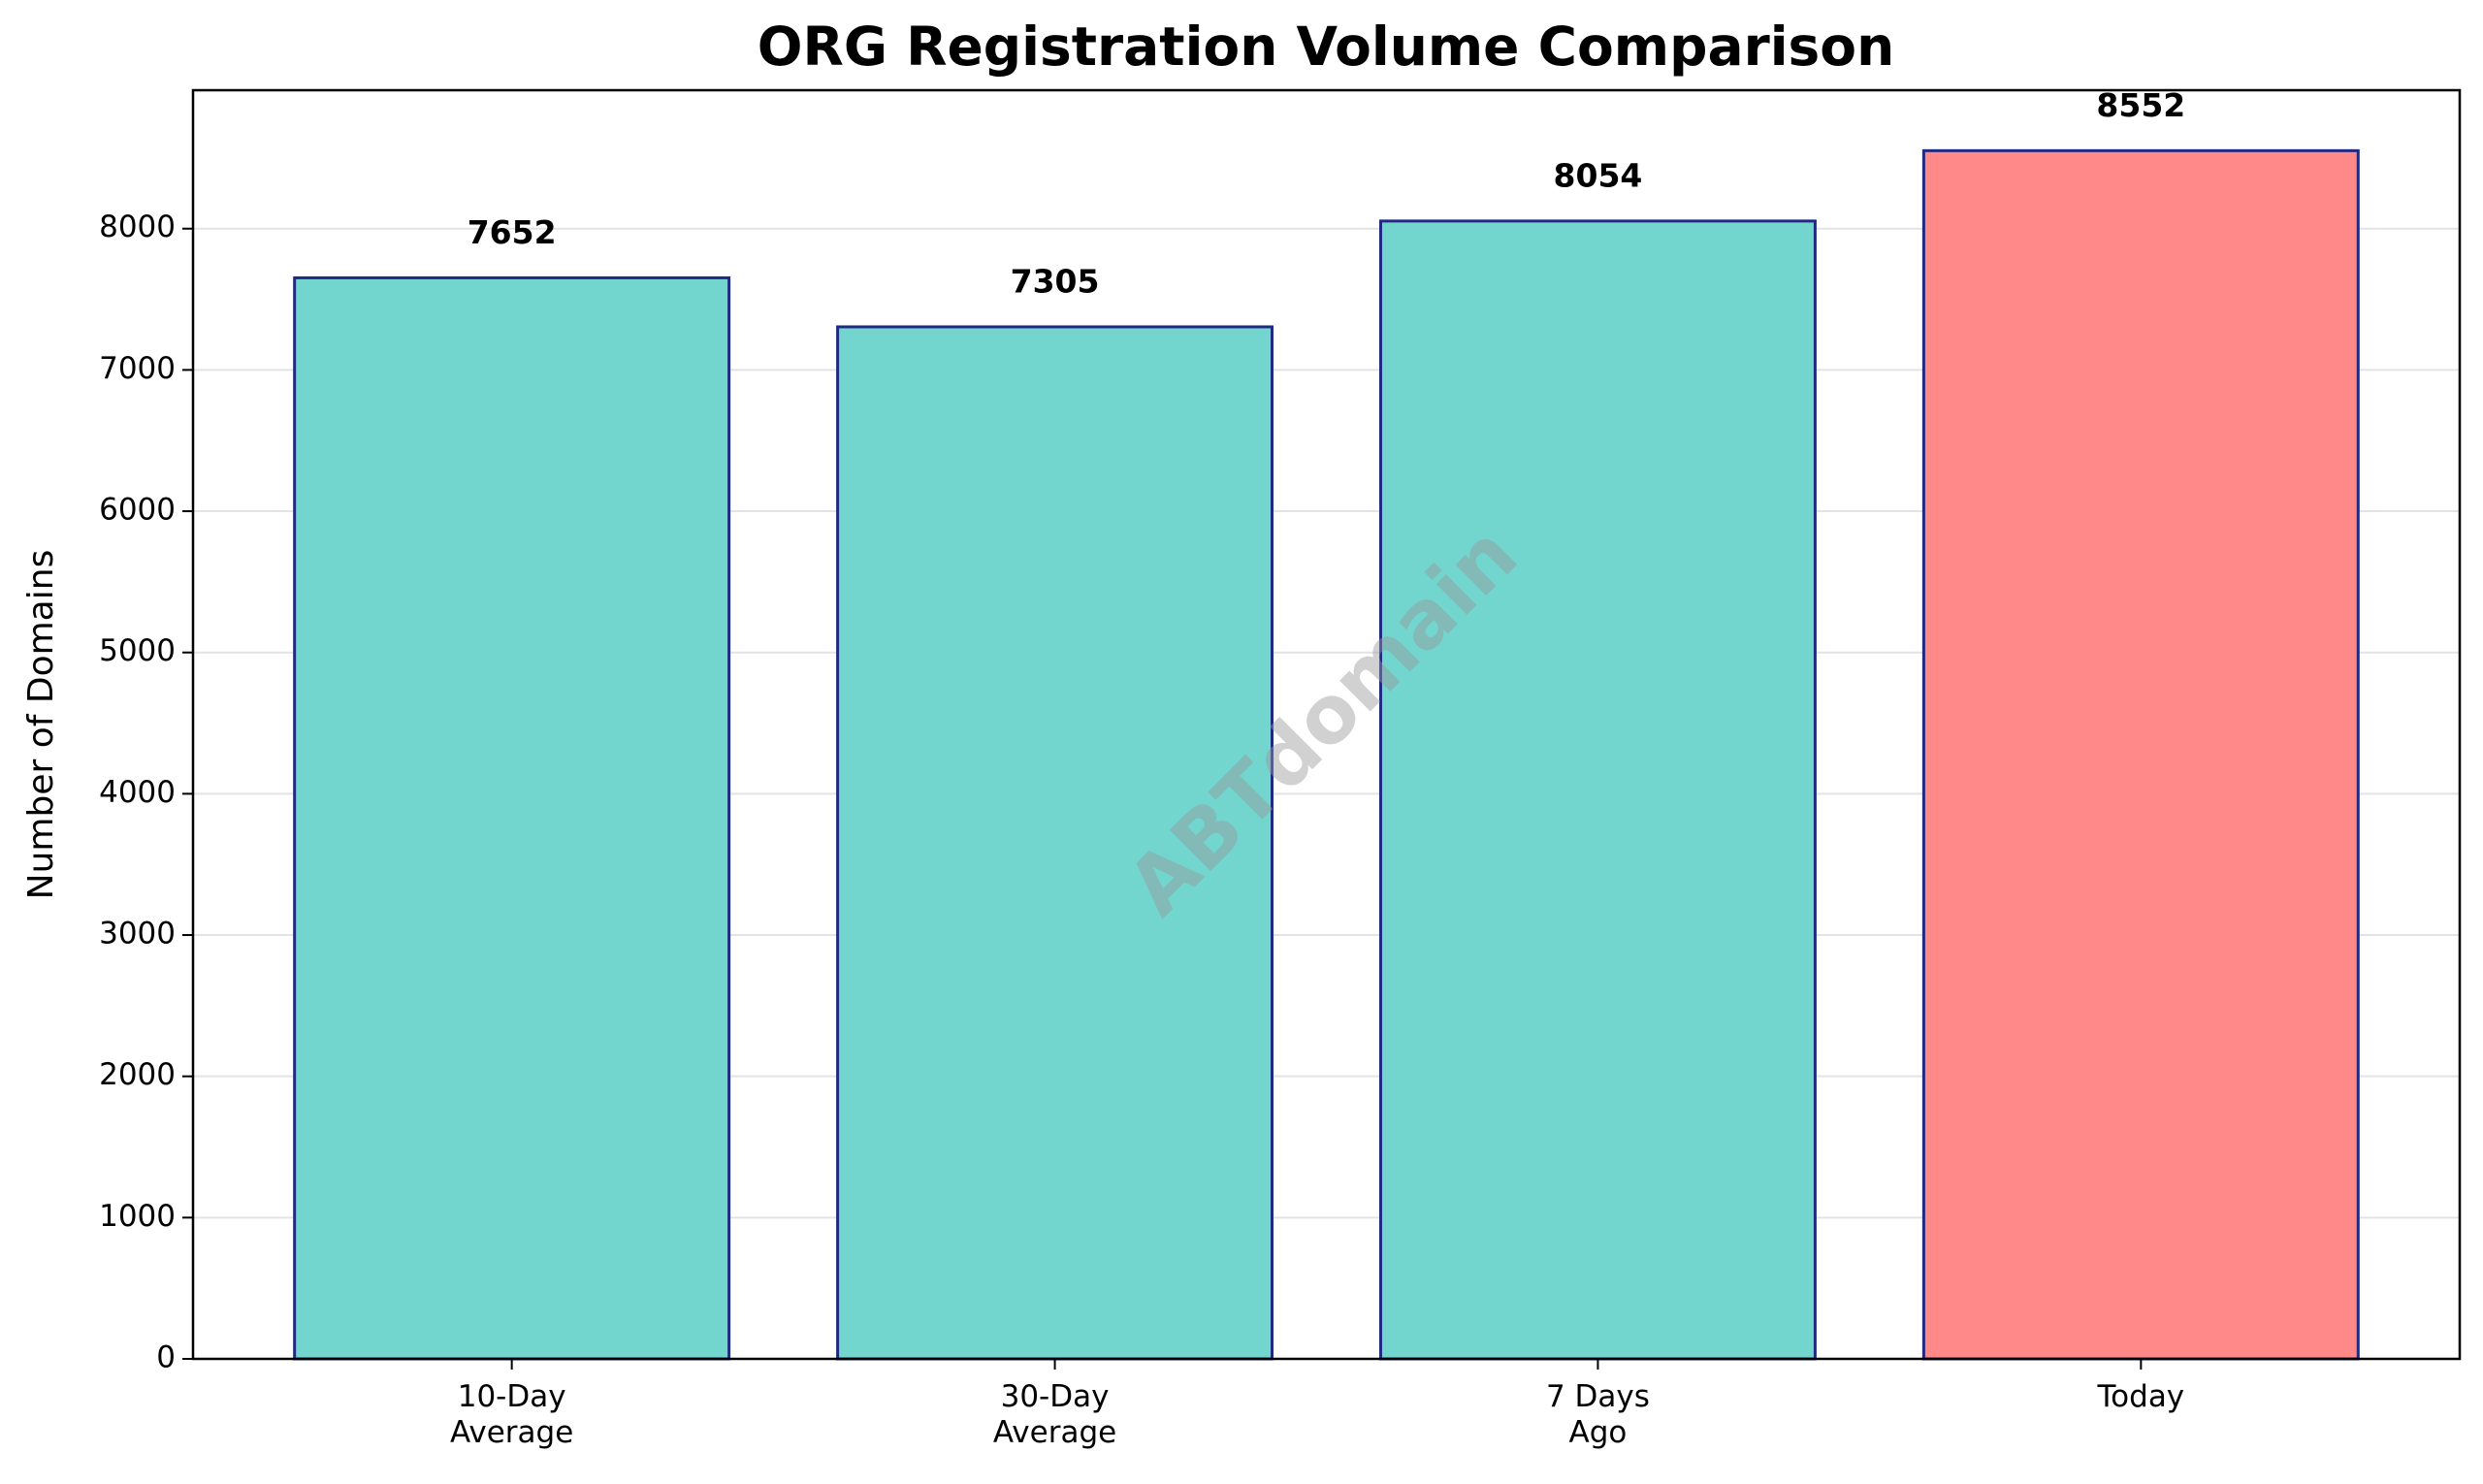 This screenshot has height=1484, width=2483. Describe the element at coordinates (1054, 1414) in the screenshot. I see `x-tick-label: 30-Day Average` at that location.